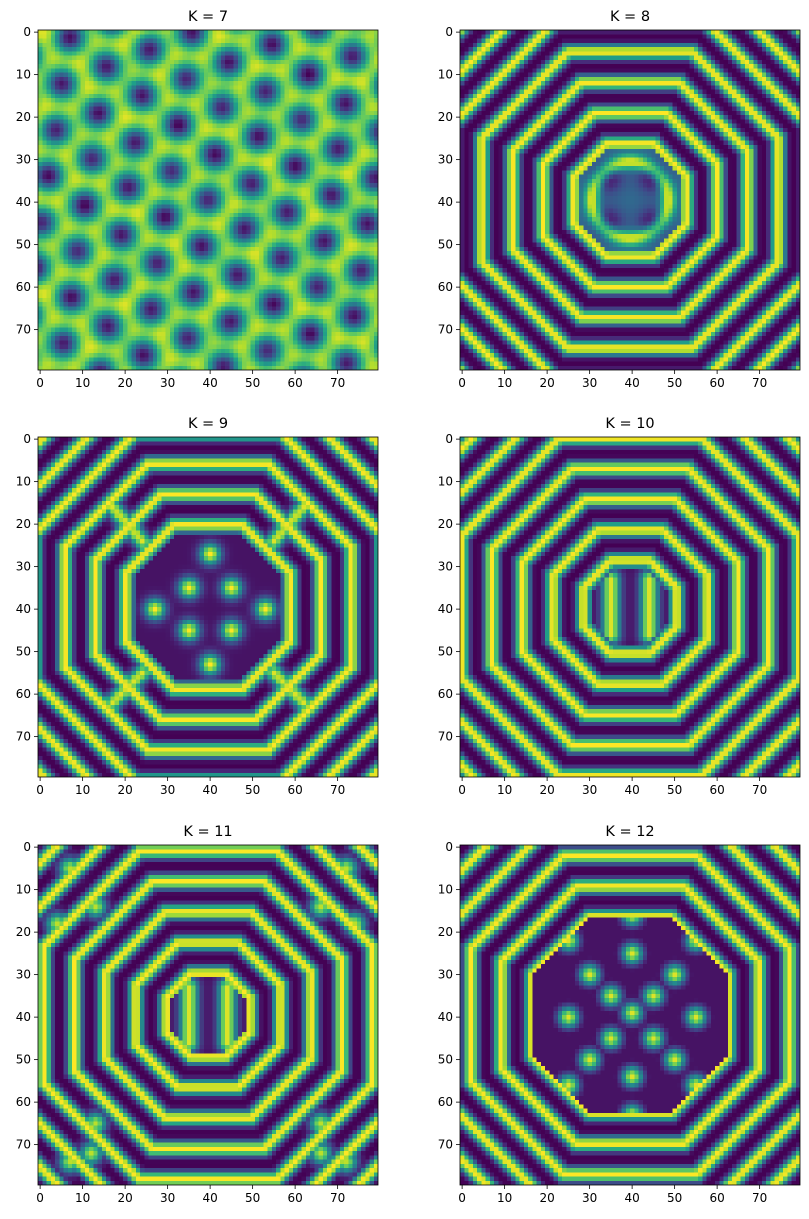  What do you see at coordinates (208, 424) in the screenshot?
I see `panel-title: K = 9` at bounding box center [208, 424].